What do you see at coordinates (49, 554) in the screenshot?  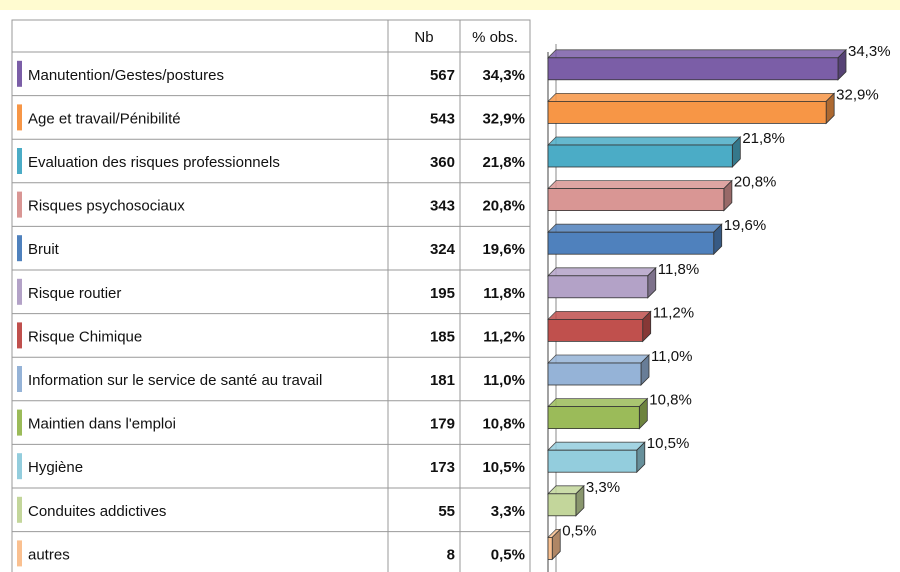 I see `category-label: autres` at bounding box center [49, 554].